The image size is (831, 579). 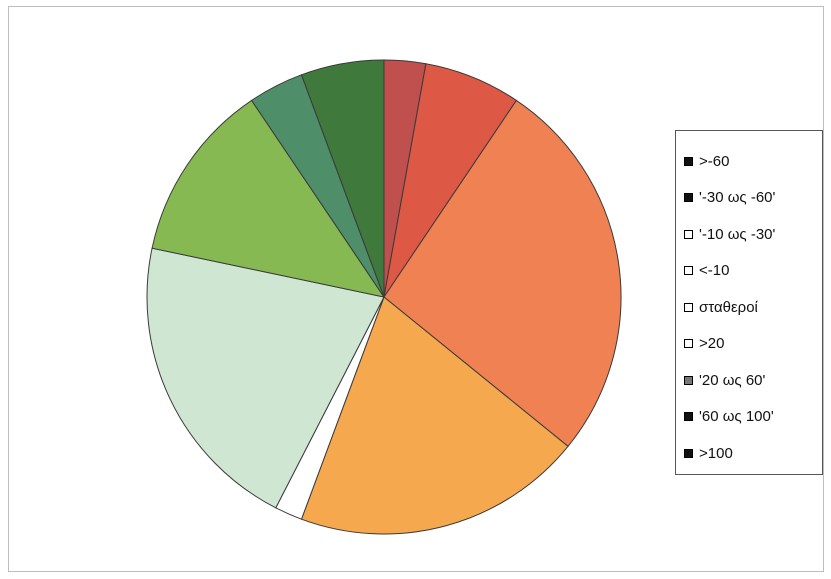 I want to click on legend-item-2: '-10 ως -30', so click(x=753, y=234).